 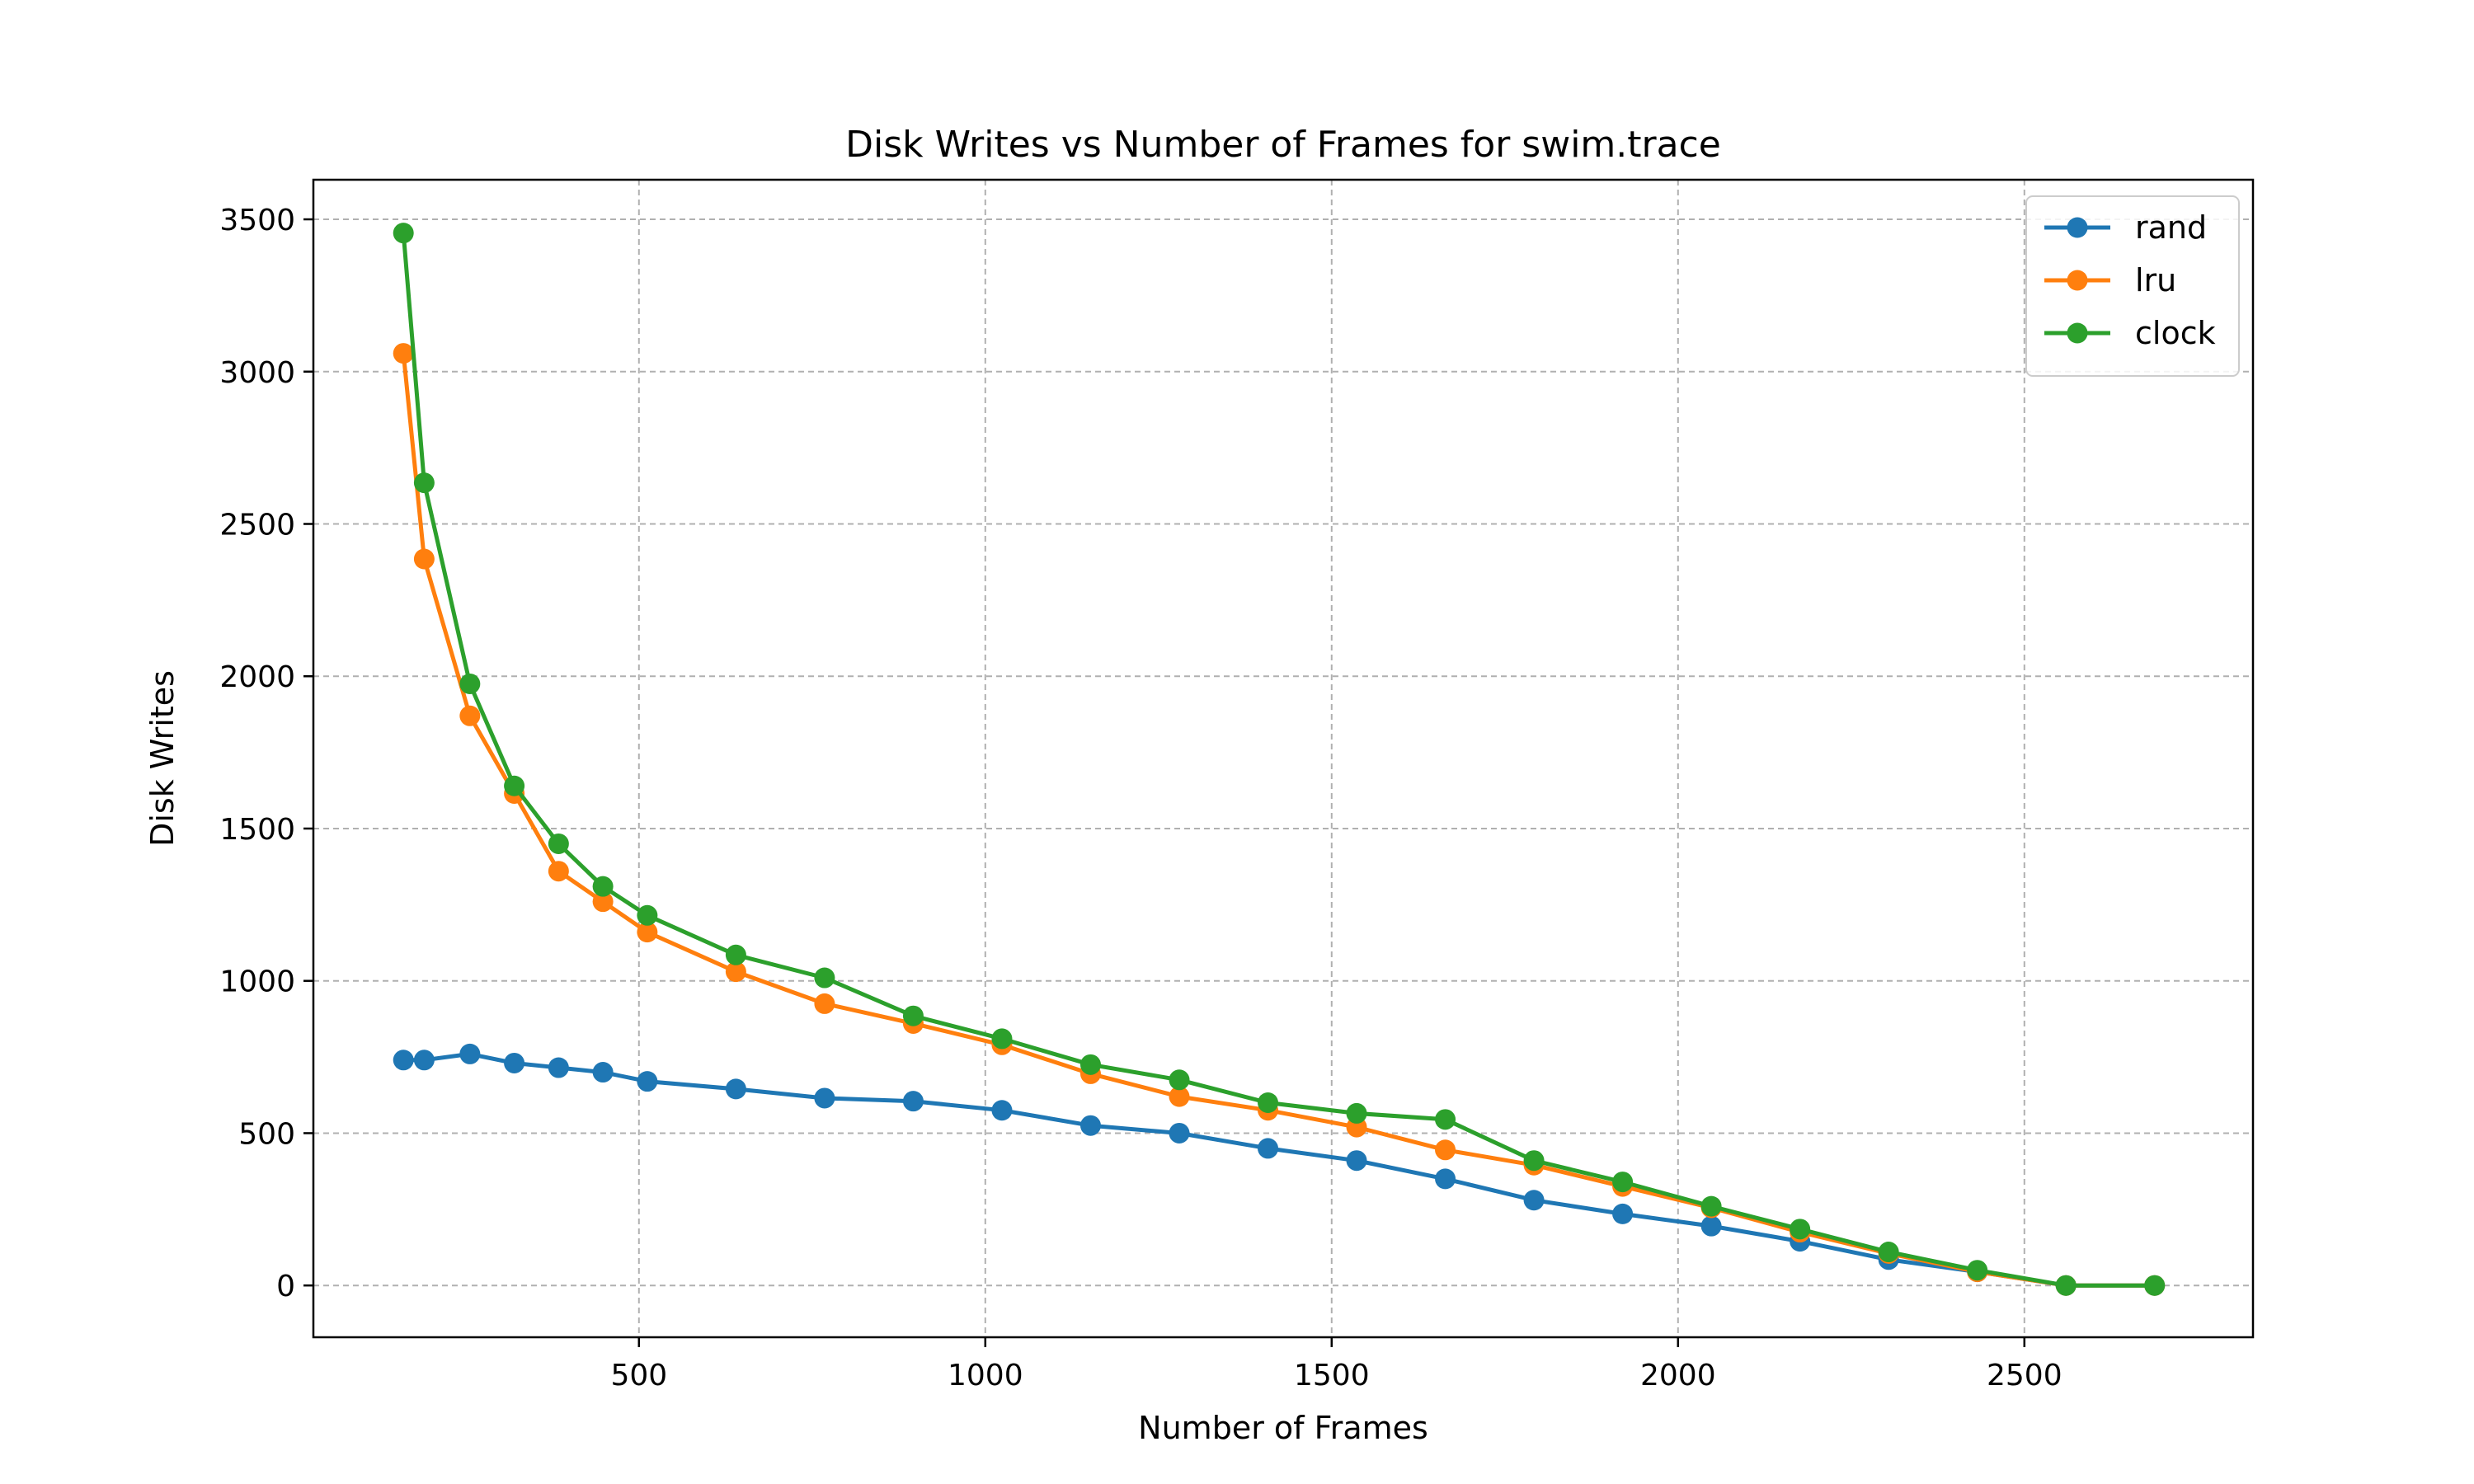 What do you see at coordinates (638, 1375) in the screenshot?
I see `x-tick-label: 500` at bounding box center [638, 1375].